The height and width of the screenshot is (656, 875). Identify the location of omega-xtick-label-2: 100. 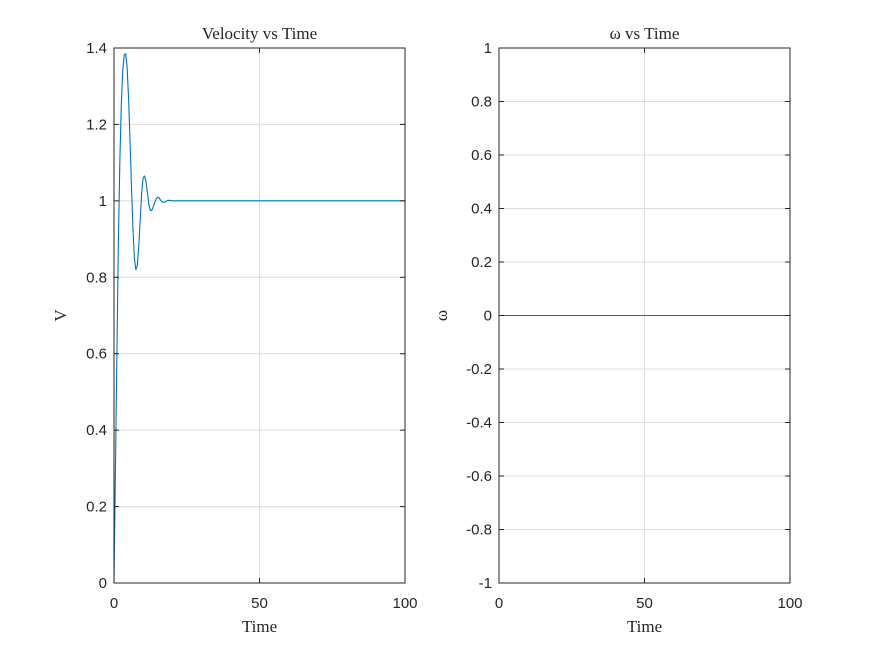
(789, 603).